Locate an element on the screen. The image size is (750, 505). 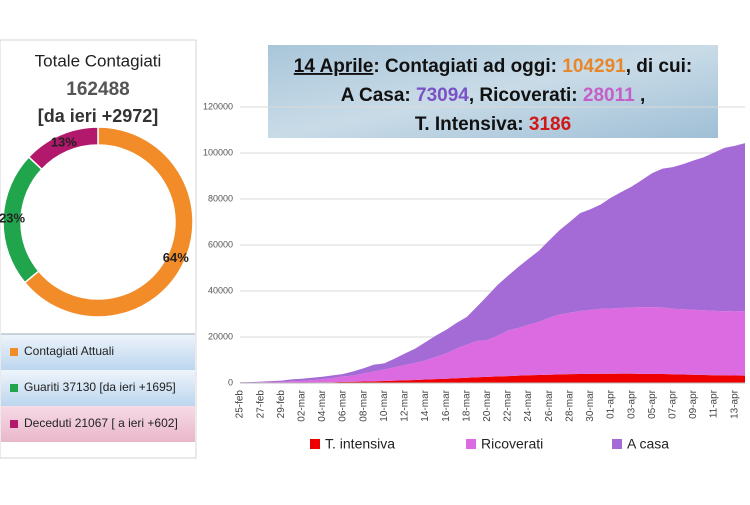
x-tick-label: 07-apr is located at coordinates (672, 404).